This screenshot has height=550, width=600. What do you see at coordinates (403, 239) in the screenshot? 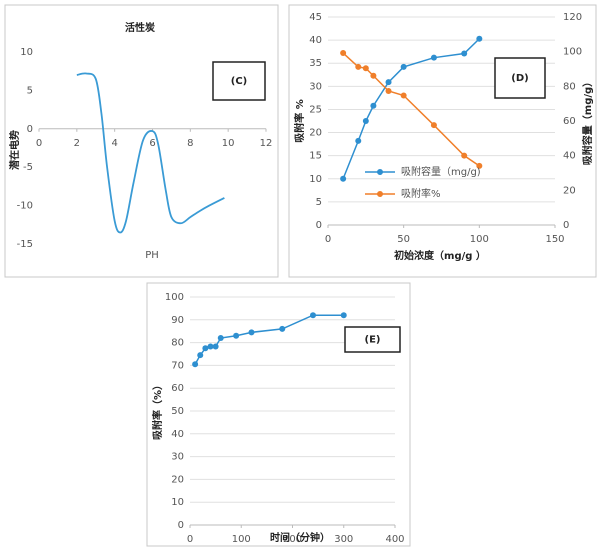
I see `x-tick-label: 50` at bounding box center [403, 239].